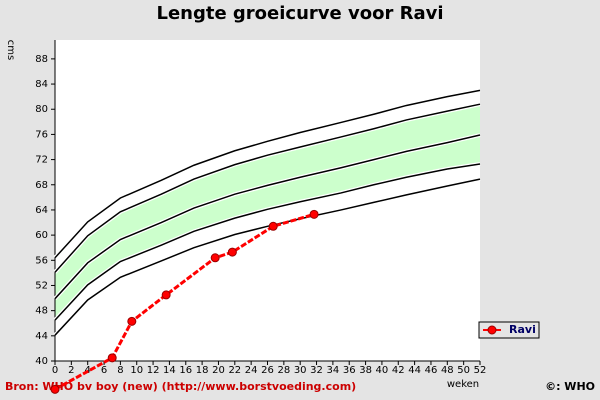  What do you see at coordinates (447, 370) in the screenshot?
I see `x-tick-label: 48` at bounding box center [447, 370].